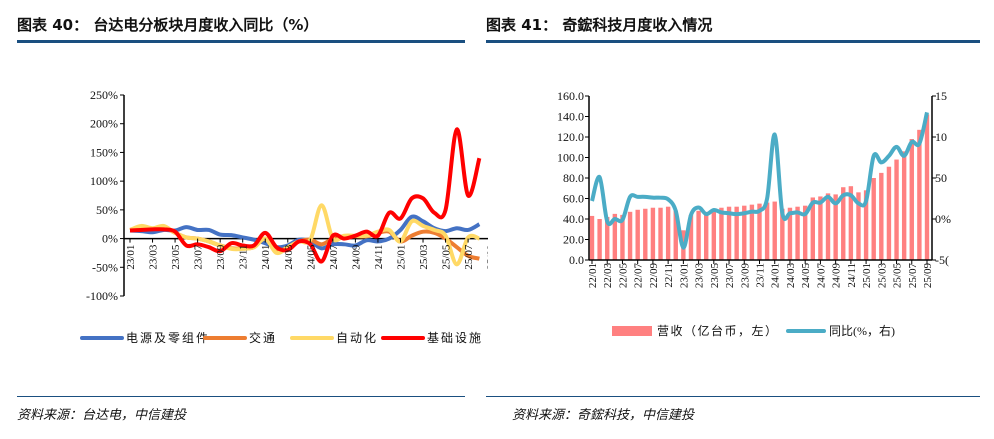 The image size is (994, 439). What do you see at coordinates (311, 257) in the screenshot?
I see `x-tick-label: 24/05` at bounding box center [311, 257].